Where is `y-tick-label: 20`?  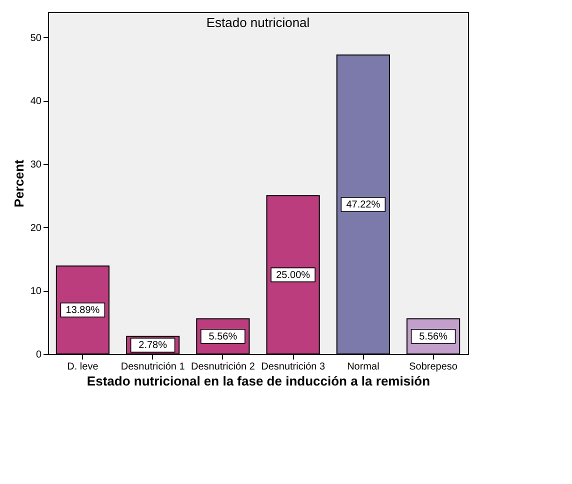 y-tick-label: 20 is located at coordinates (36, 228).